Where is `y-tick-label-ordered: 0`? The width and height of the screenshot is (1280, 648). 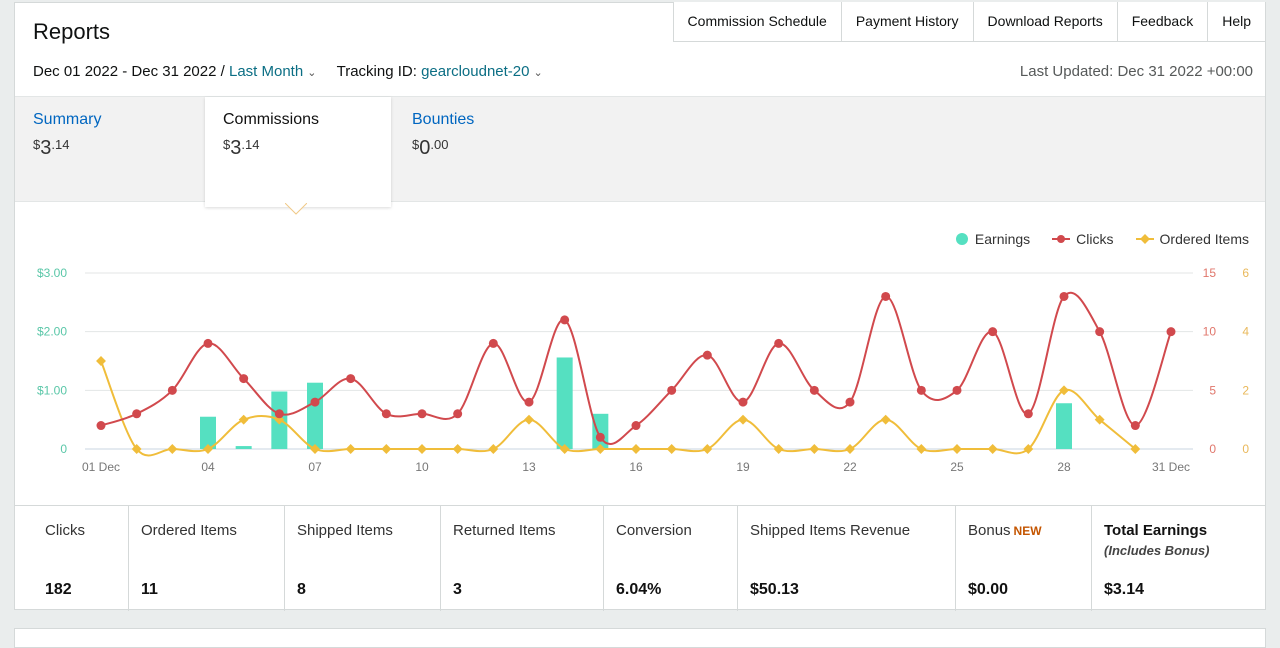 y-tick-label-ordered: 0 is located at coordinates (1245, 449).